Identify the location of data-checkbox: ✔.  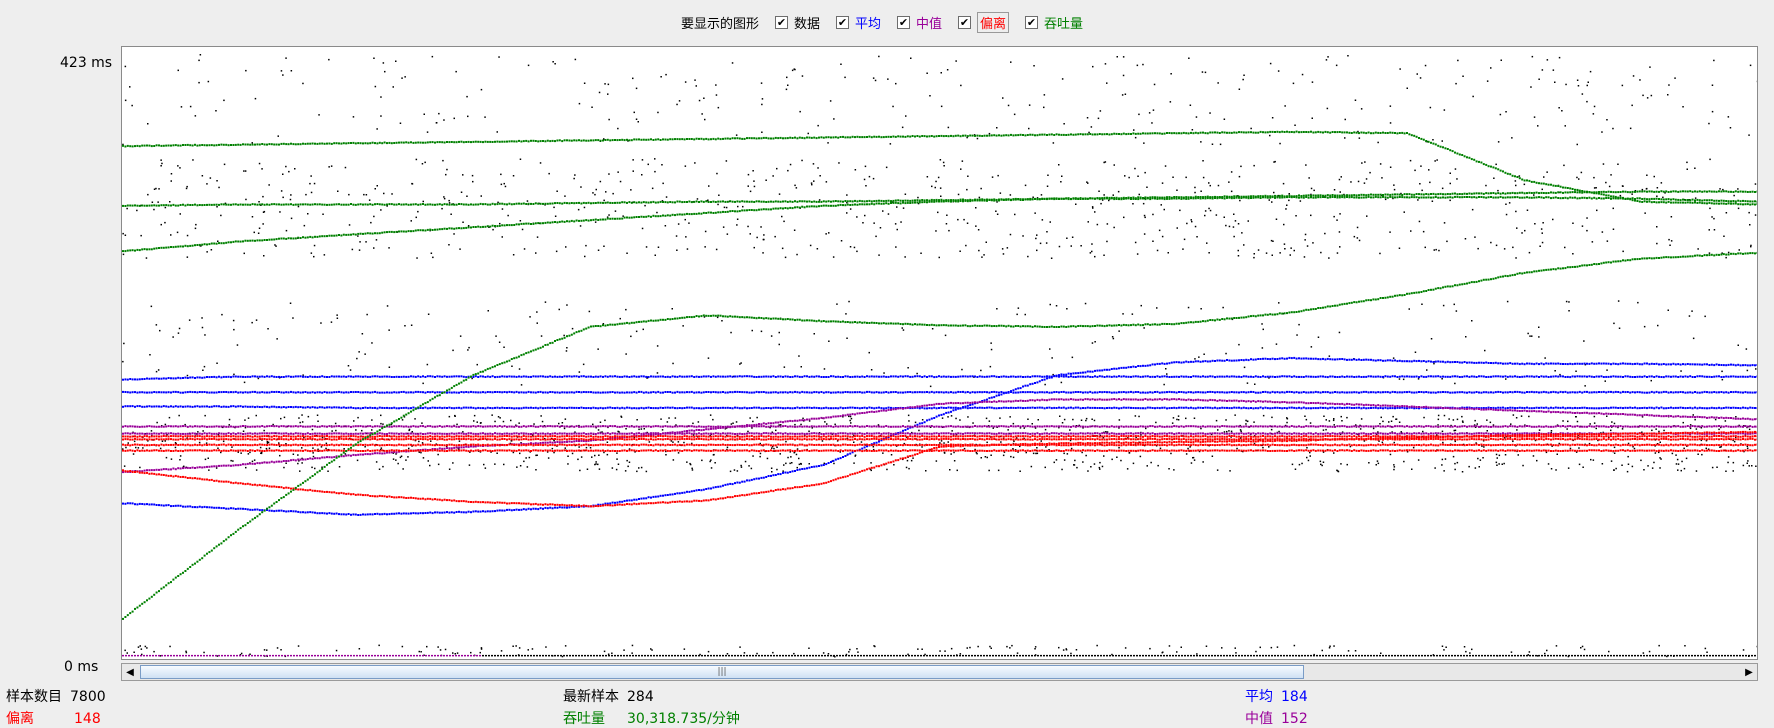
(781, 22).